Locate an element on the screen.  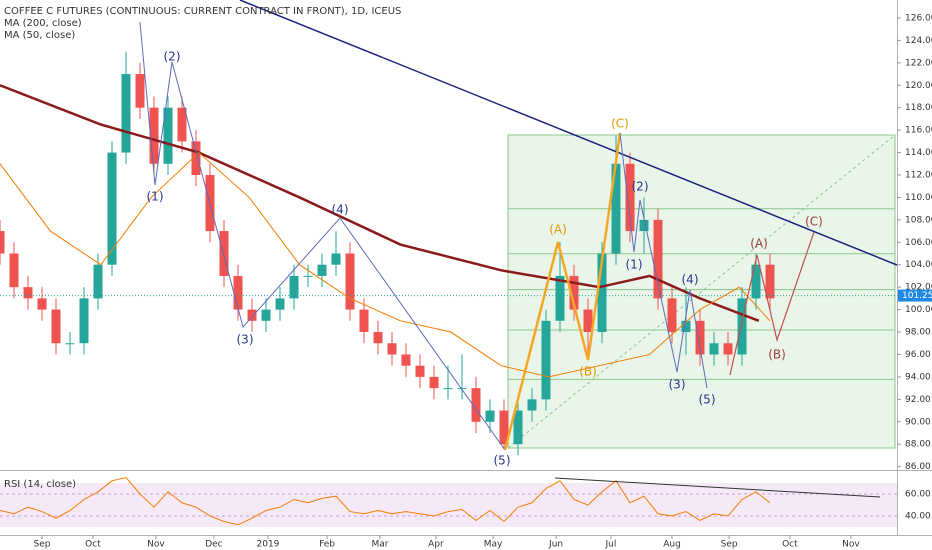
y-tick-label: 92.00 is located at coordinates (918, 400).